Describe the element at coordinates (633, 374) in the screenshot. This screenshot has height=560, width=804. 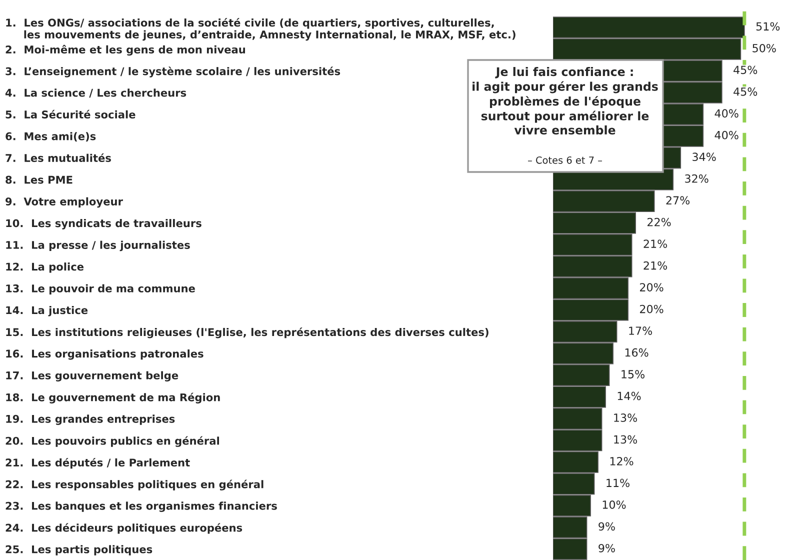
I see `data-label: 15%` at that location.